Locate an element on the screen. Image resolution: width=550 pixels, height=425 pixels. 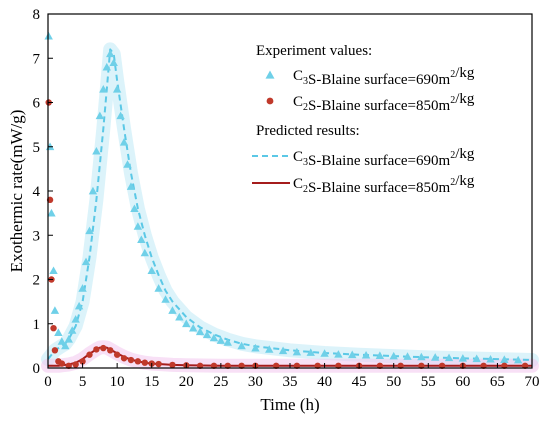
x-tick-label-5: 5 is located at coordinates (83, 382).